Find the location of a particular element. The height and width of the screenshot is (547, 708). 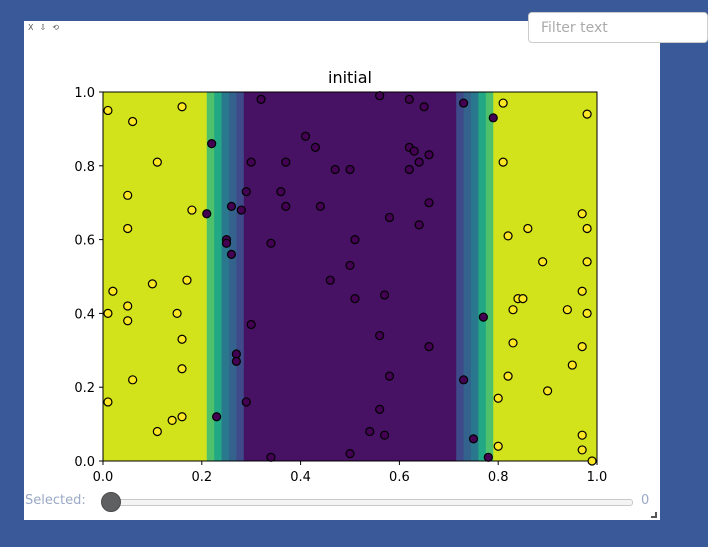

filter-text-input is located at coordinates (618, 27).